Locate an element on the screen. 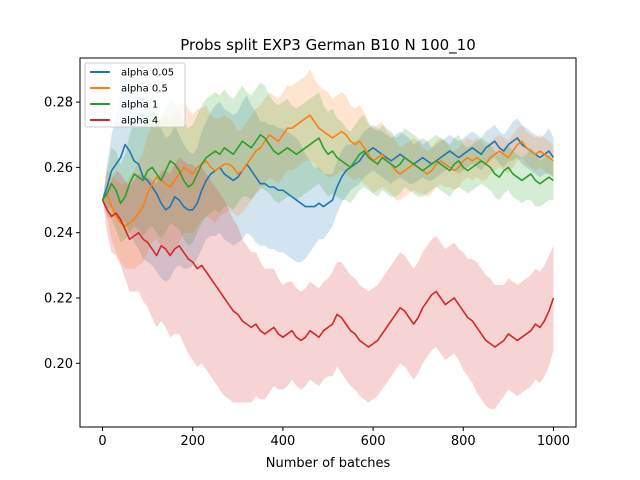 The height and width of the screenshot is (480, 640). y-tick-label: 0.20 is located at coordinates (58, 364).